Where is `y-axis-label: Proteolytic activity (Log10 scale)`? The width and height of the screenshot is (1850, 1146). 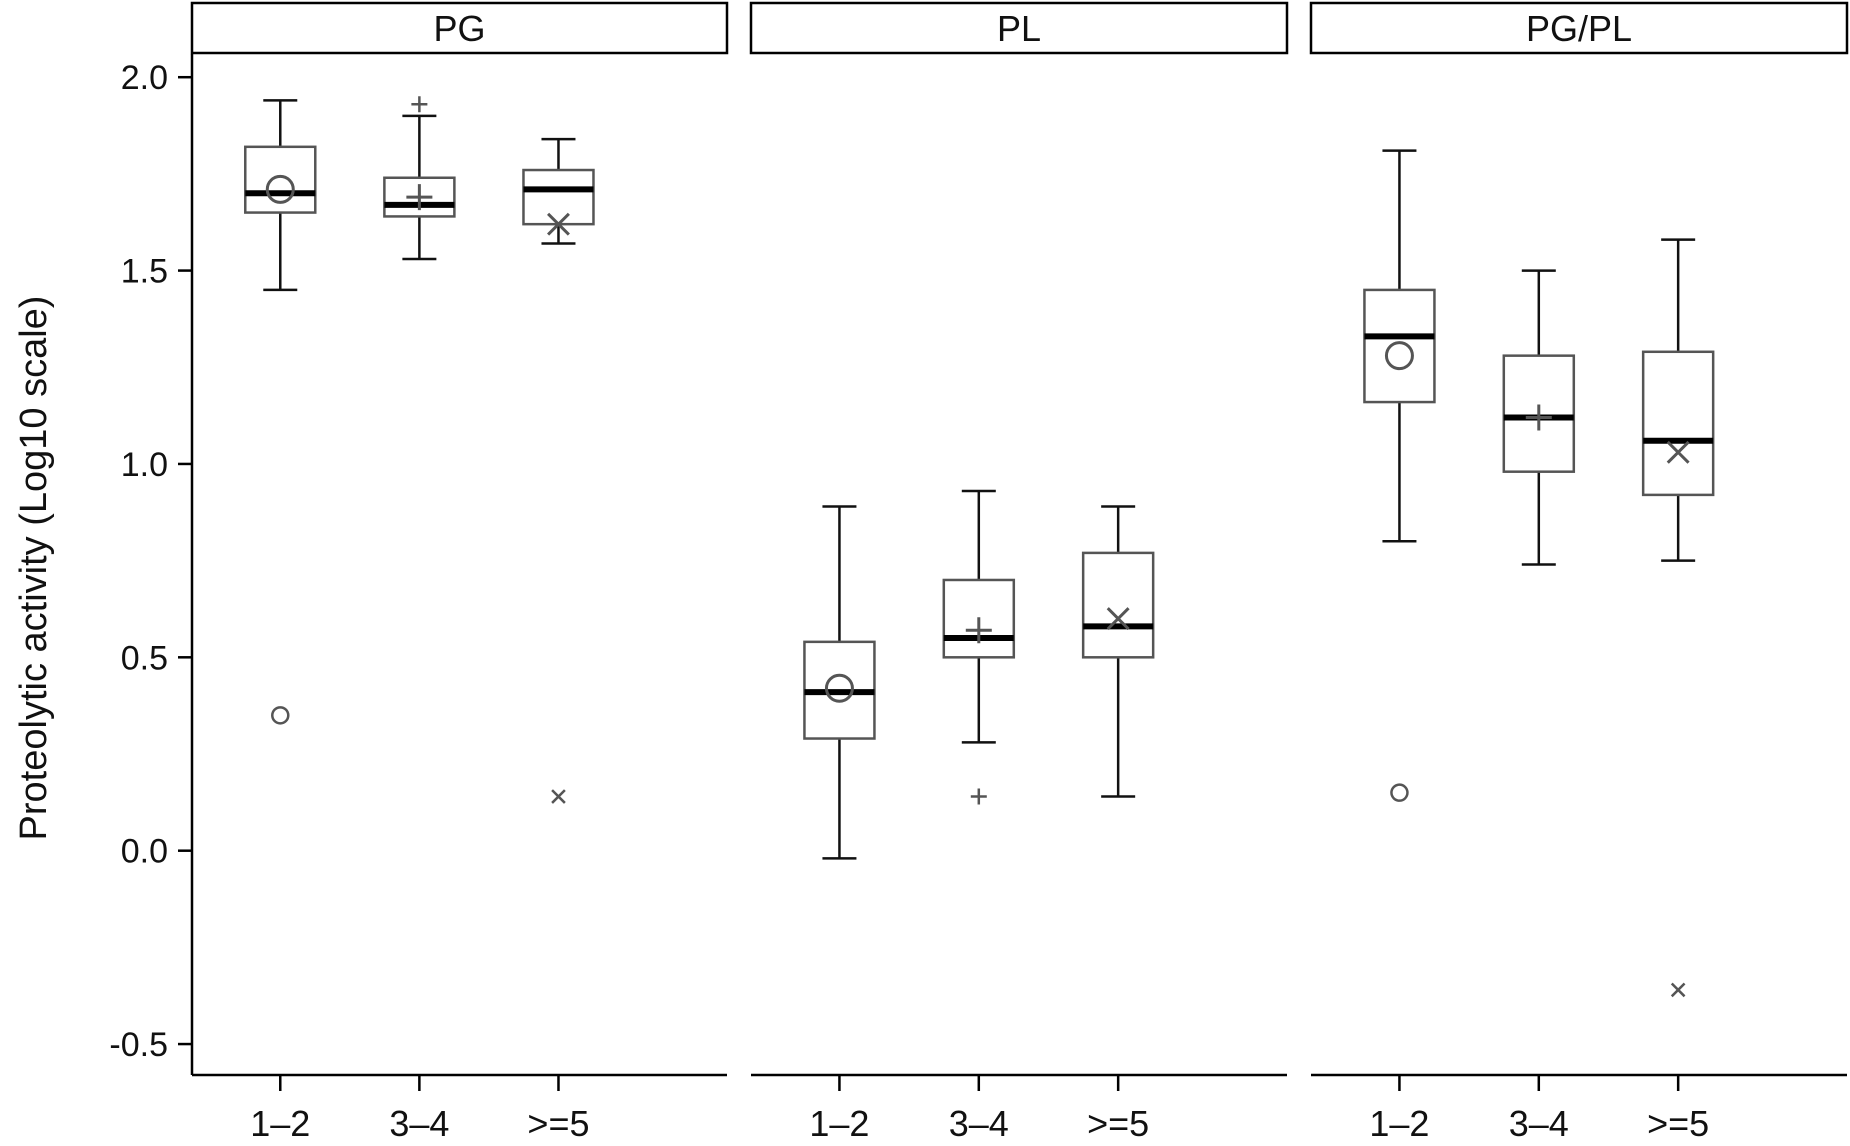 y-axis-label: Proteolytic activity (Log10 scale) is located at coordinates (34, 568).